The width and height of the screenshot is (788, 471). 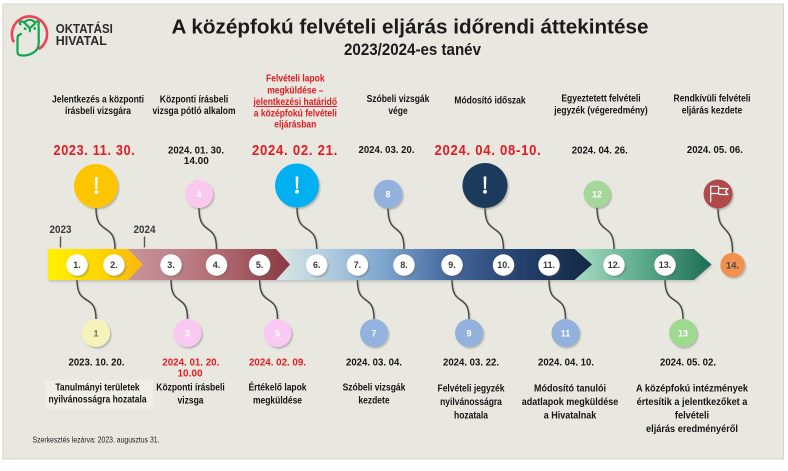 What do you see at coordinates (373, 334) in the screenshot?
I see `svg-text: 7` at bounding box center [373, 334].